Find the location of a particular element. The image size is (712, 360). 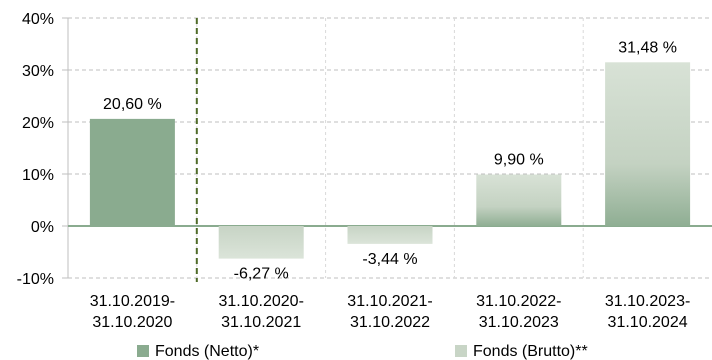

legend: Fonds (Netto)* Fonds (Brutto)** is located at coordinates (362, 351).